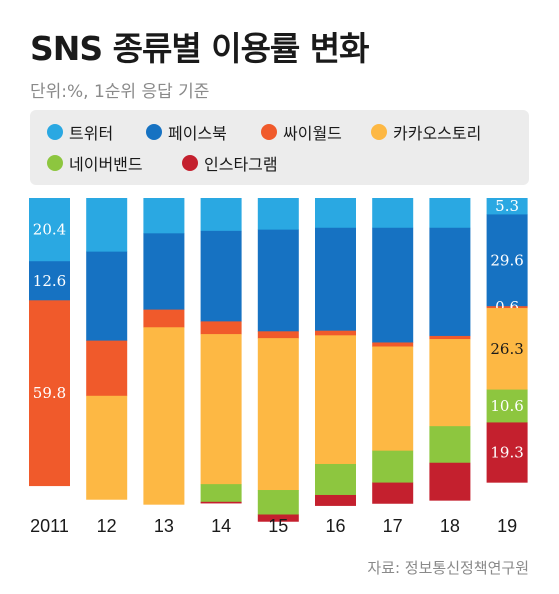 This screenshot has height=594, width=559. I want to click on legend-label-twitter: 트위터, so click(91, 133).